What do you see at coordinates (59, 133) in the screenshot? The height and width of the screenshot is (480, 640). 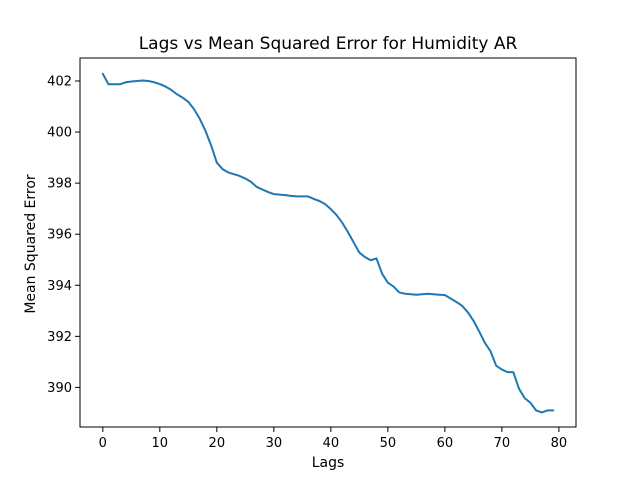 I see `y-tick-label: 400` at bounding box center [59, 133].